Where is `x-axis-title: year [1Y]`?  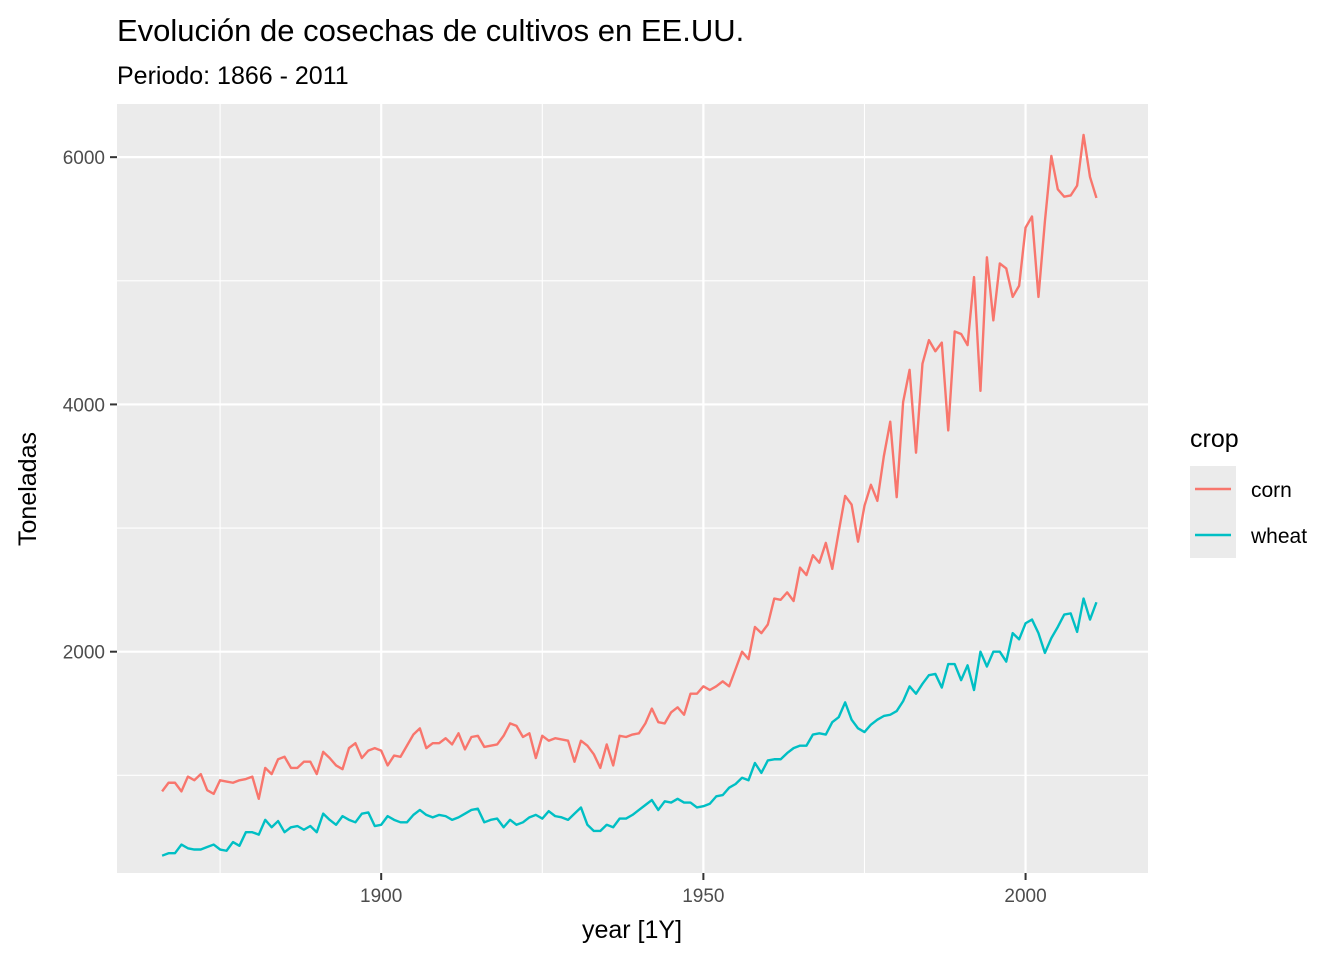 x-axis-title: year [1Y] is located at coordinates (632, 930).